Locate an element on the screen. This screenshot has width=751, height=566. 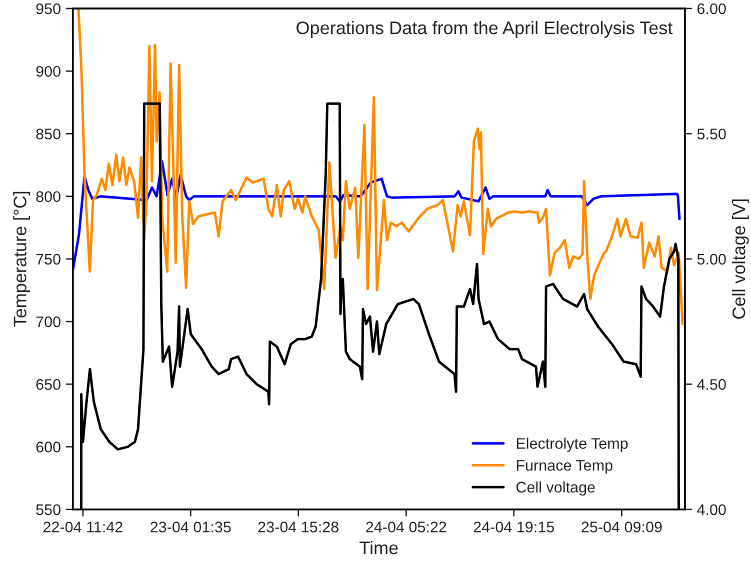
y2-axis-title: Cell voltage [V] is located at coordinates (740, 259).